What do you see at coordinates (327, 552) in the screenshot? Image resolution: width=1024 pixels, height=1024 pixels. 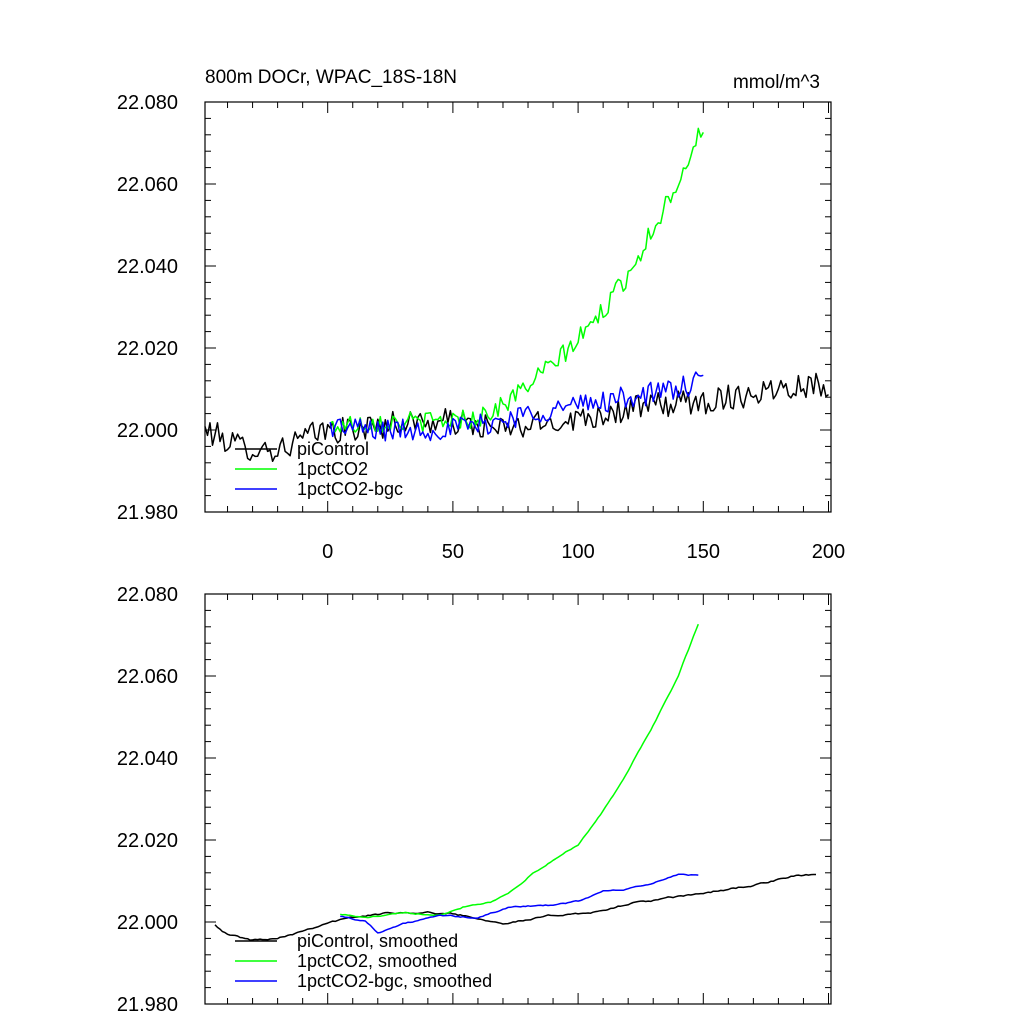 I see `x-tick-label: 0` at bounding box center [327, 552].